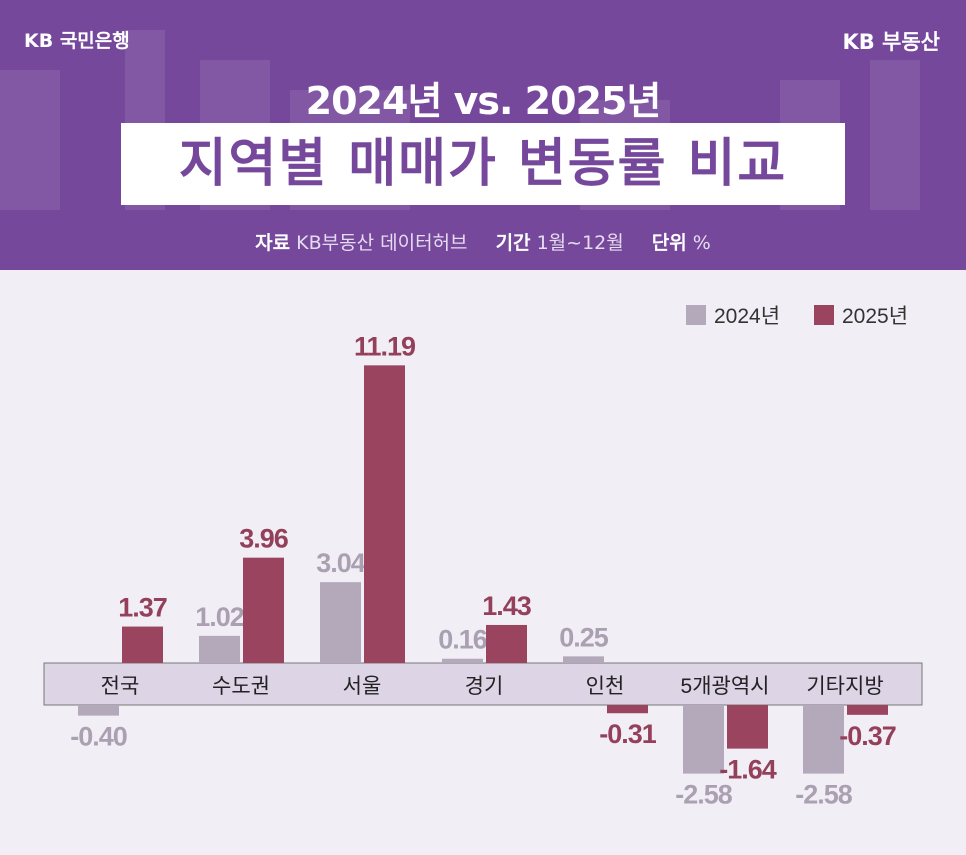  I want to click on data-label: -1.64, so click(748, 770).